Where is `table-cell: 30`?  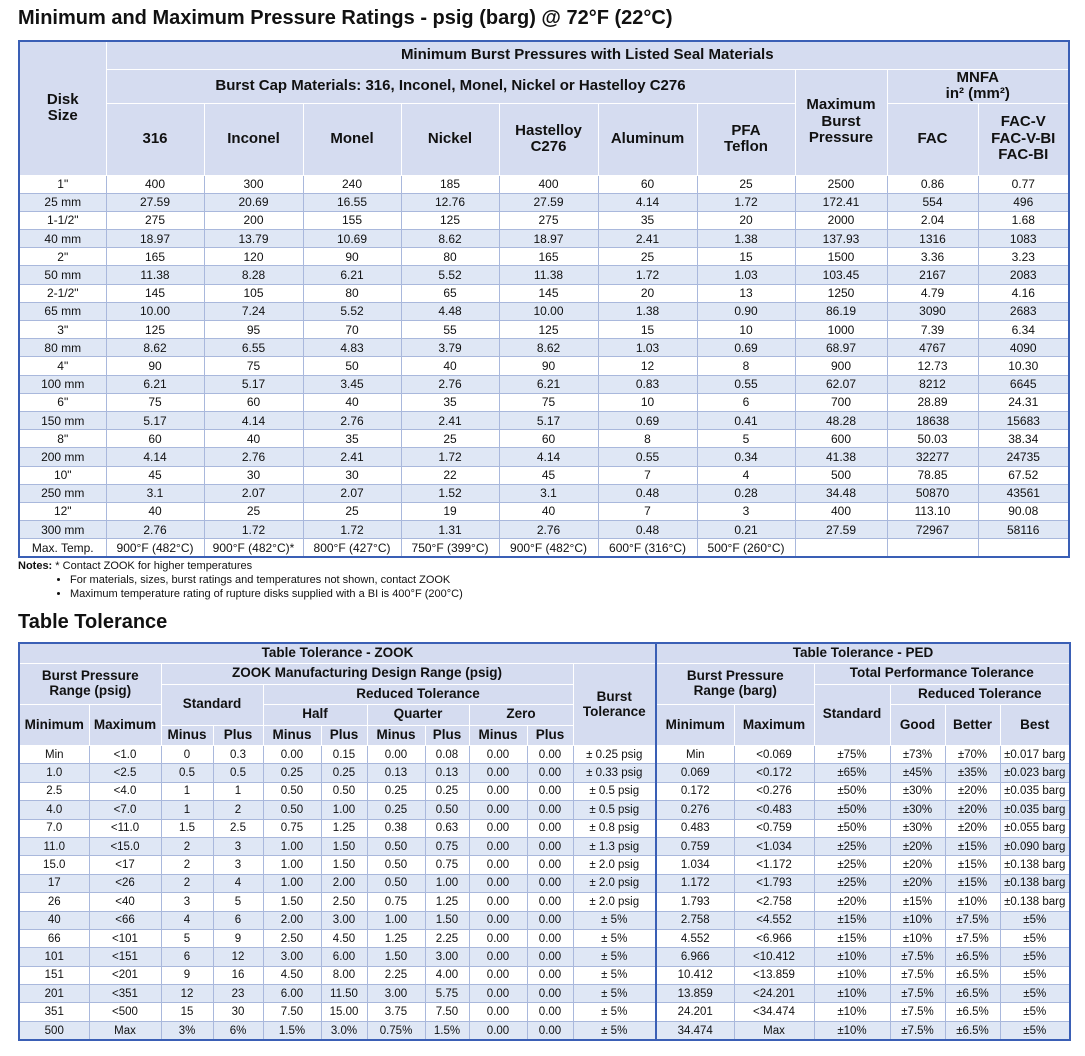 table-cell: 30 is located at coordinates (238, 1012).